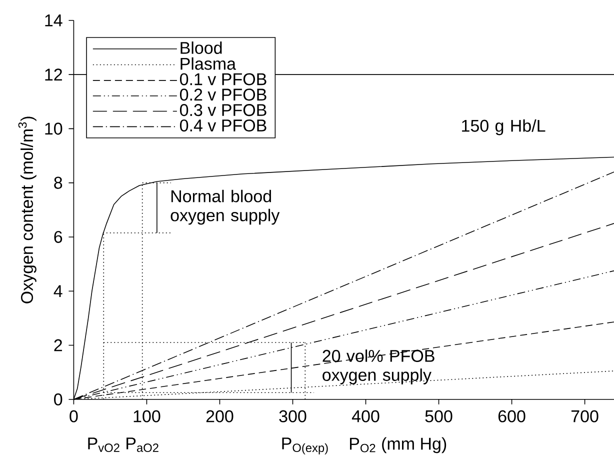  Describe the element at coordinates (366, 416) in the screenshot. I see `x-tick-label: 400` at that location.